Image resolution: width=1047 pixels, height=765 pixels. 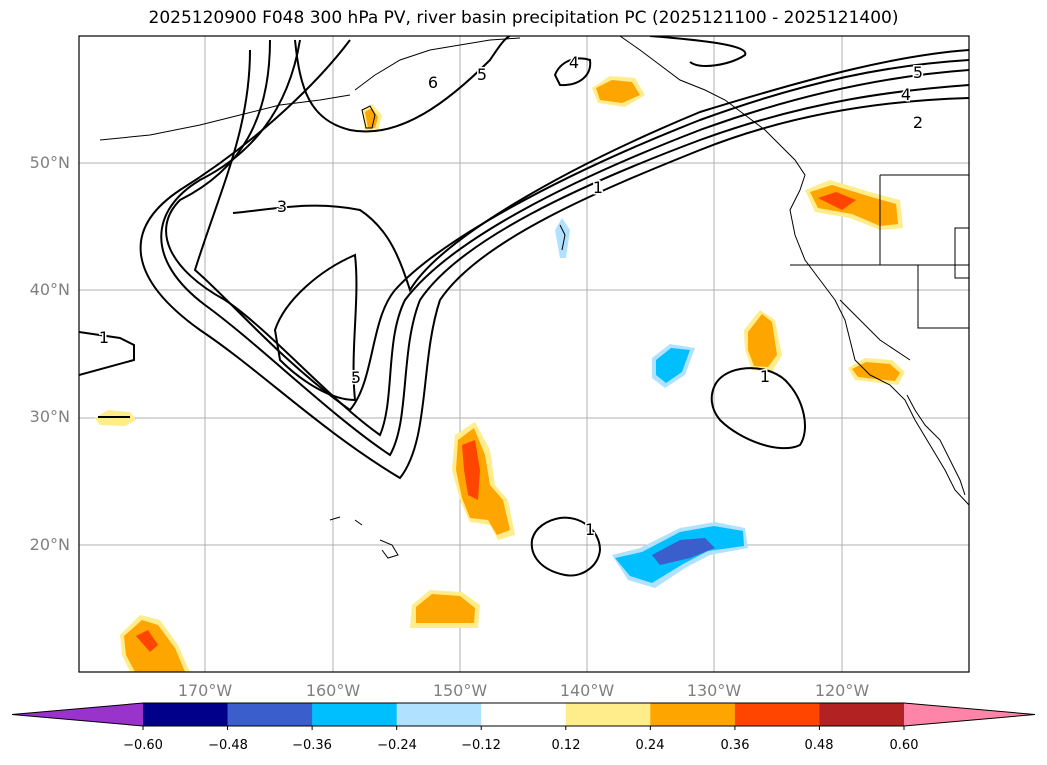 I want to click on colorbar-tick-label: 0.24, so click(x=650, y=745).